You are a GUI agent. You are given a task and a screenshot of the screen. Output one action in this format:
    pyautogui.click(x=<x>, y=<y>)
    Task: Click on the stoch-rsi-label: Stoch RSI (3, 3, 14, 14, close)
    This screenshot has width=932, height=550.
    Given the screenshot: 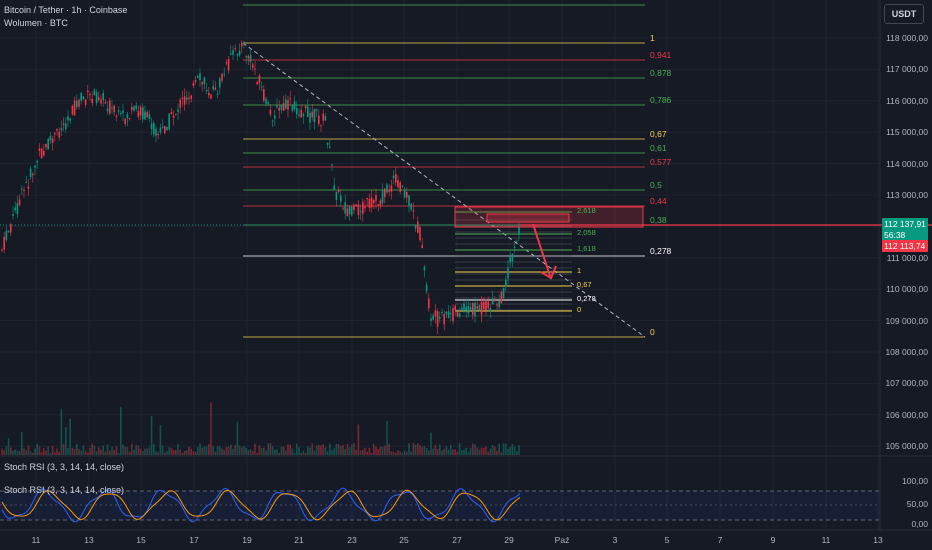 What is the action you would take?
    pyautogui.click(x=64, y=467)
    